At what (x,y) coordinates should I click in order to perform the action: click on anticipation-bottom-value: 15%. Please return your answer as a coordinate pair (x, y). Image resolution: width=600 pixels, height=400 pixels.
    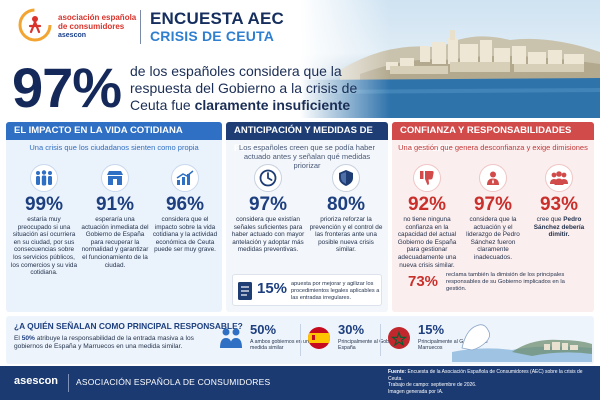
    Looking at the image, I should click on (272, 288).